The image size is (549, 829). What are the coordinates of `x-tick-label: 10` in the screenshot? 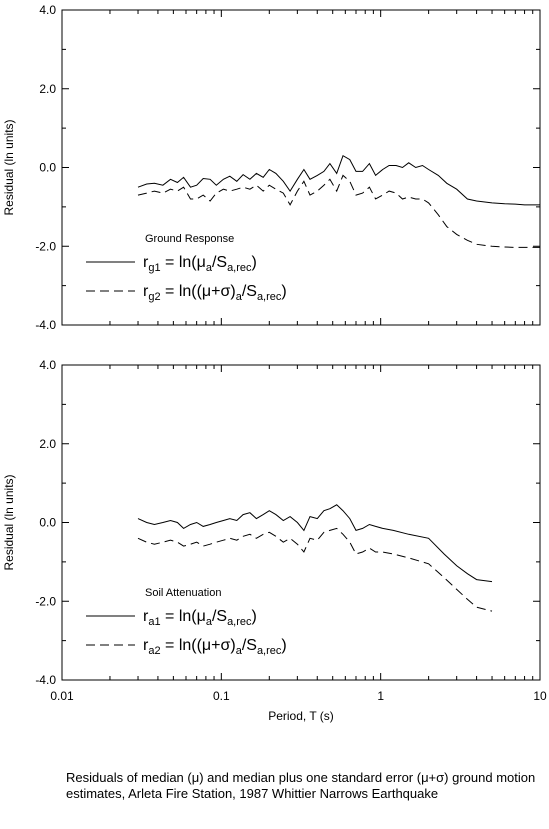 It's located at (540, 696).